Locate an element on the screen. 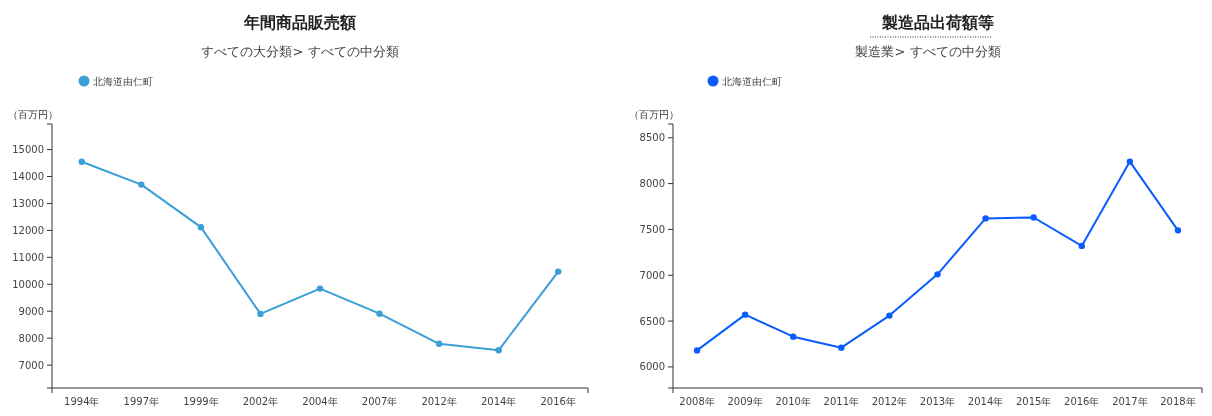 The height and width of the screenshot is (416, 1212). x-tick-label: 2008年 is located at coordinates (697, 401).